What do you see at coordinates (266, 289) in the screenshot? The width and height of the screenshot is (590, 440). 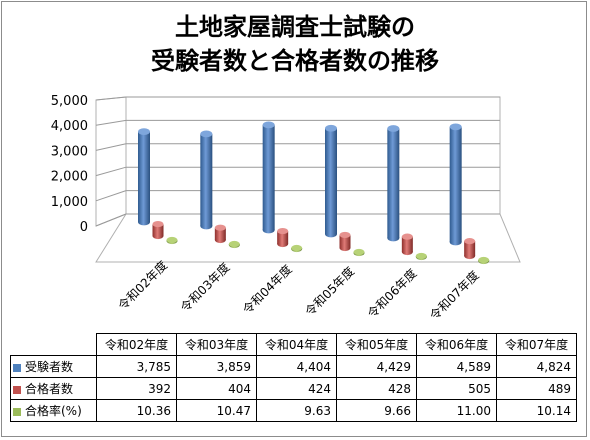 I see `x-tick-label: 令和04年度` at bounding box center [266, 289].